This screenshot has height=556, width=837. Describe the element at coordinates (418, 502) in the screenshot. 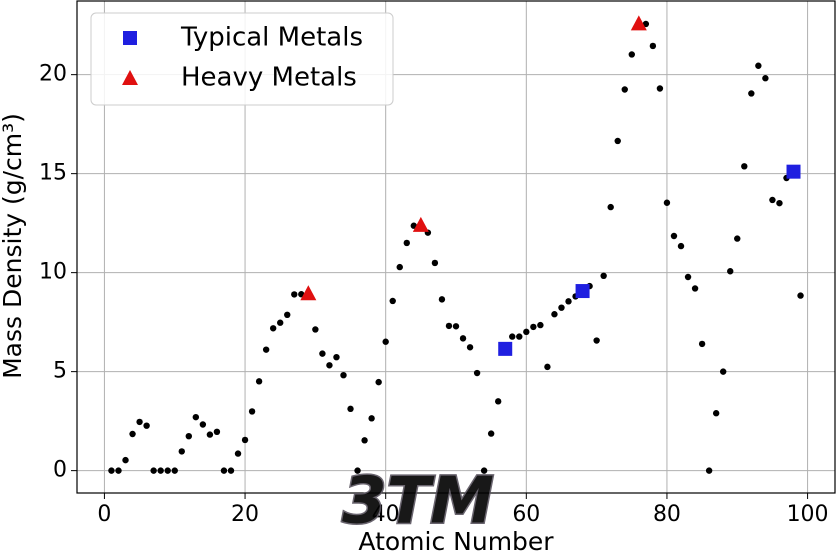

I see `watermark: 3TM` at that location.